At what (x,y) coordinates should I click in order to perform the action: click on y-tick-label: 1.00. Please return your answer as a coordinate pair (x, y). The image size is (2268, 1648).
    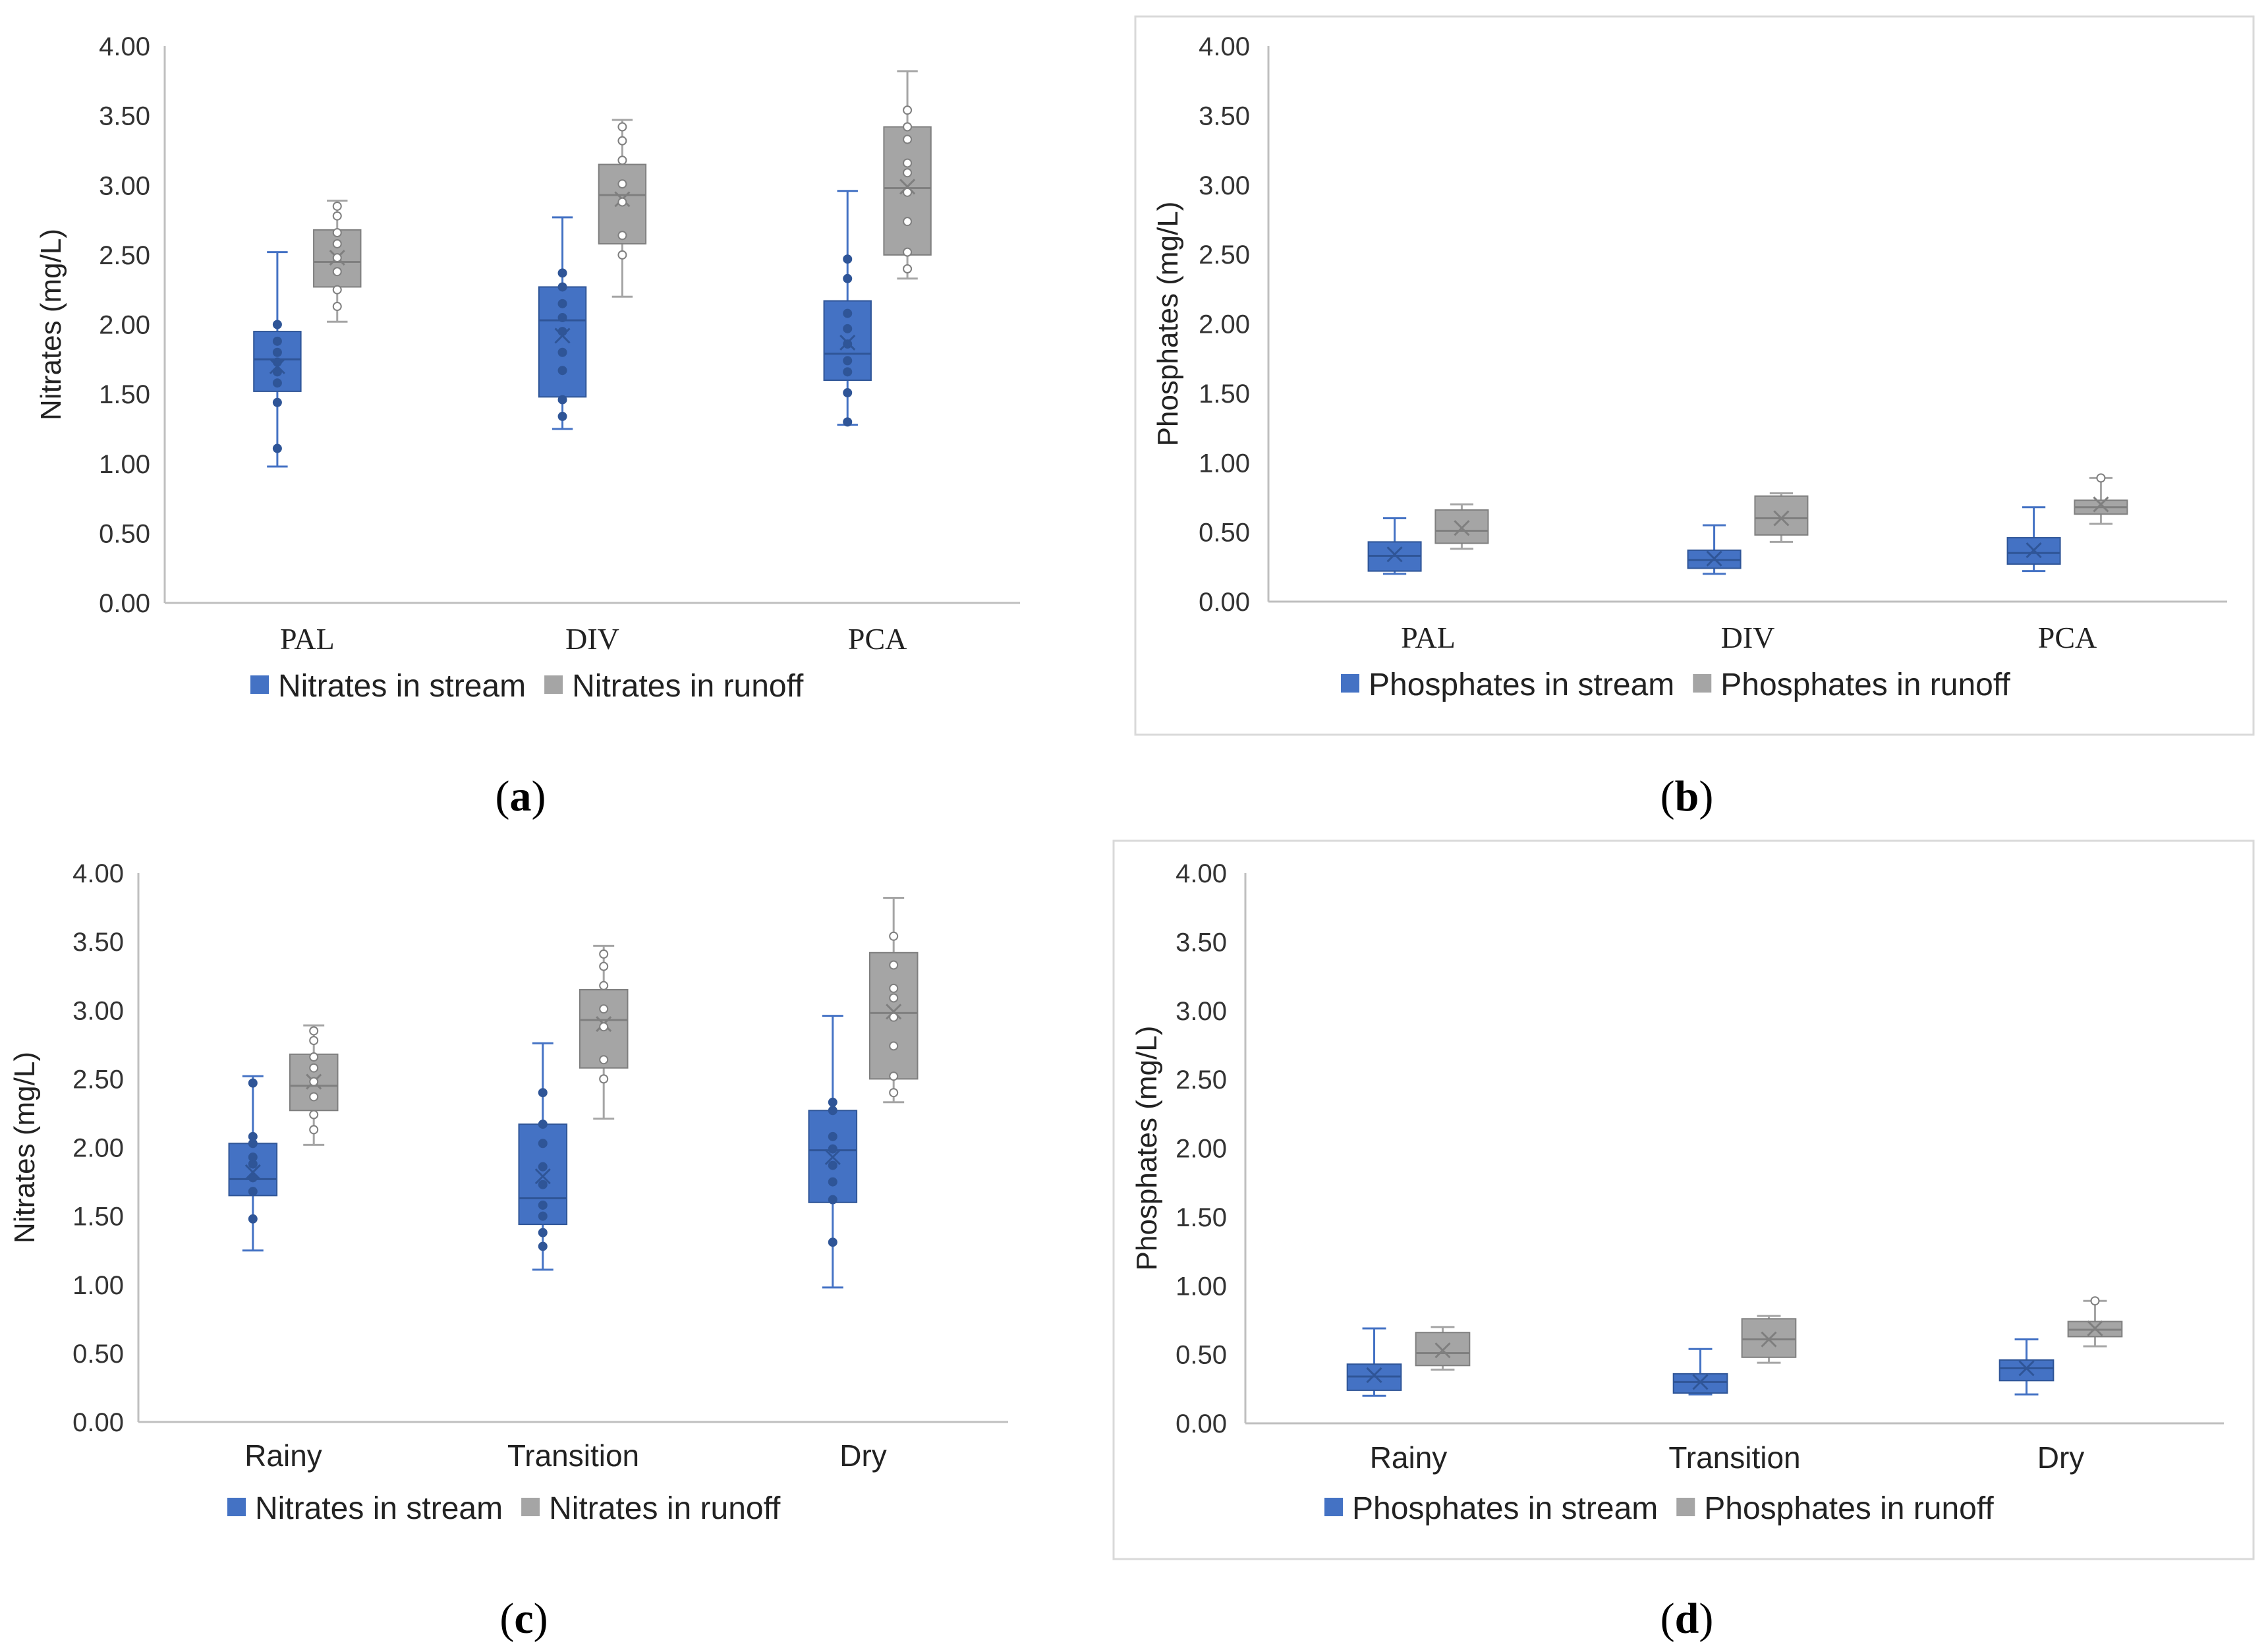
    Looking at the image, I should click on (125, 465).